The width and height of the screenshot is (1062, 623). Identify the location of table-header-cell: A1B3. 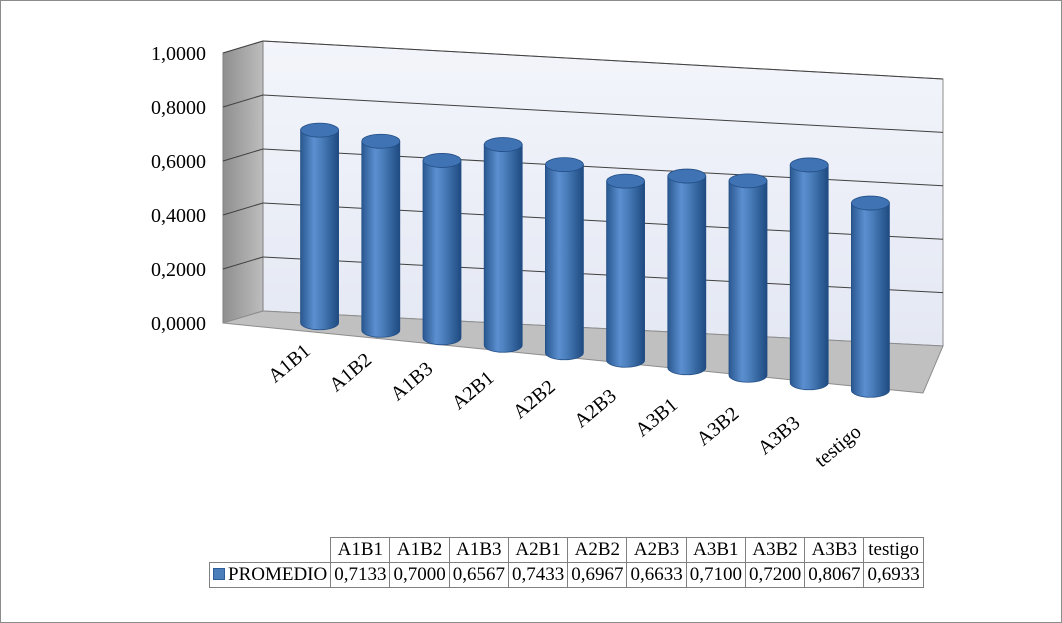
(478, 550).